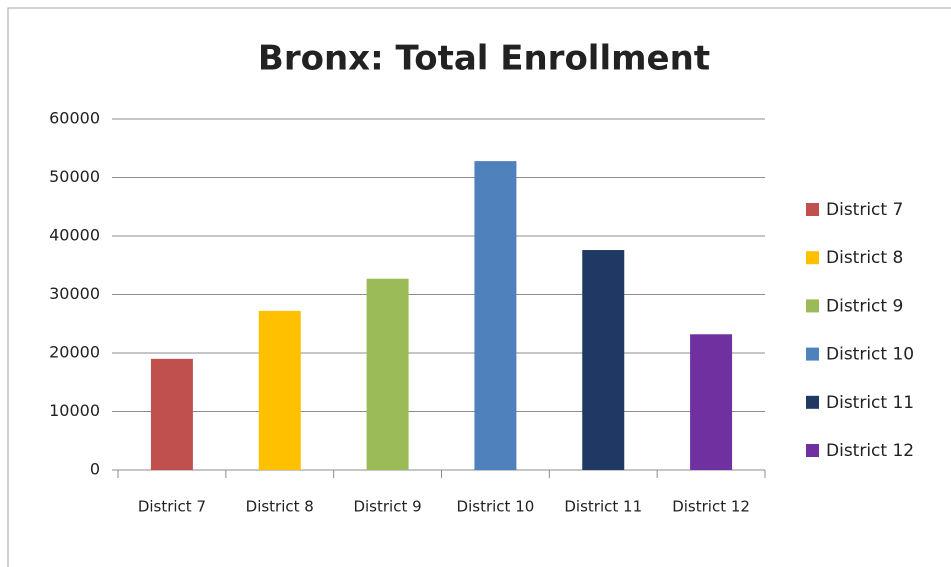  What do you see at coordinates (74, 118) in the screenshot?
I see `y-tick-label: 60000` at bounding box center [74, 118].